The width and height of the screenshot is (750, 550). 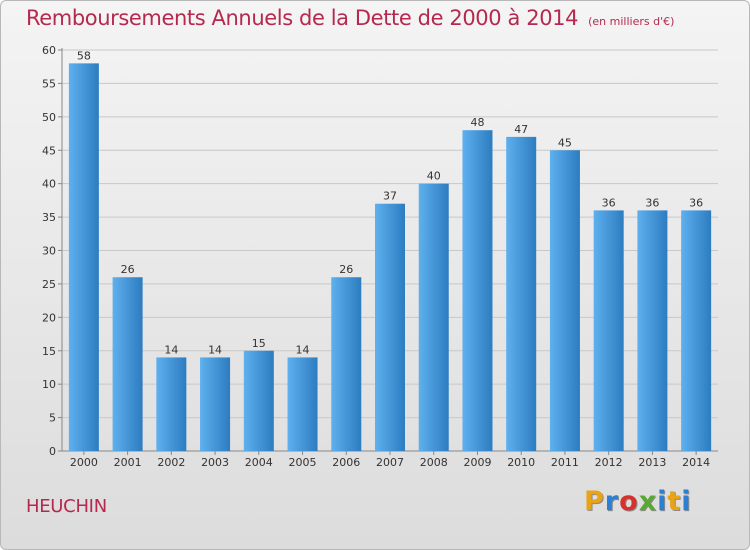 I want to click on data-label: 48, so click(x=477, y=122).